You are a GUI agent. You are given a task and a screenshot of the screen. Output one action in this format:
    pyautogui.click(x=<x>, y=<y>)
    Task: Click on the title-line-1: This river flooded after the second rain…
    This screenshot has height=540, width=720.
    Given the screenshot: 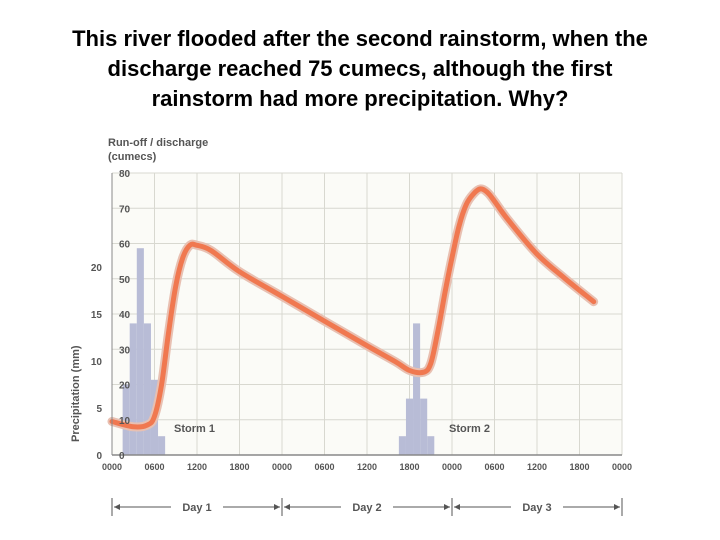 What is the action you would take?
    pyautogui.click(x=360, y=38)
    